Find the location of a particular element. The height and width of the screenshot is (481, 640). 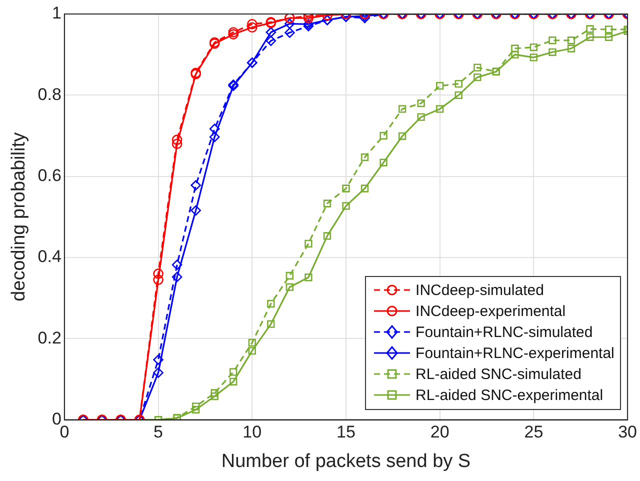

x-tick-label: 25 is located at coordinates (534, 432).